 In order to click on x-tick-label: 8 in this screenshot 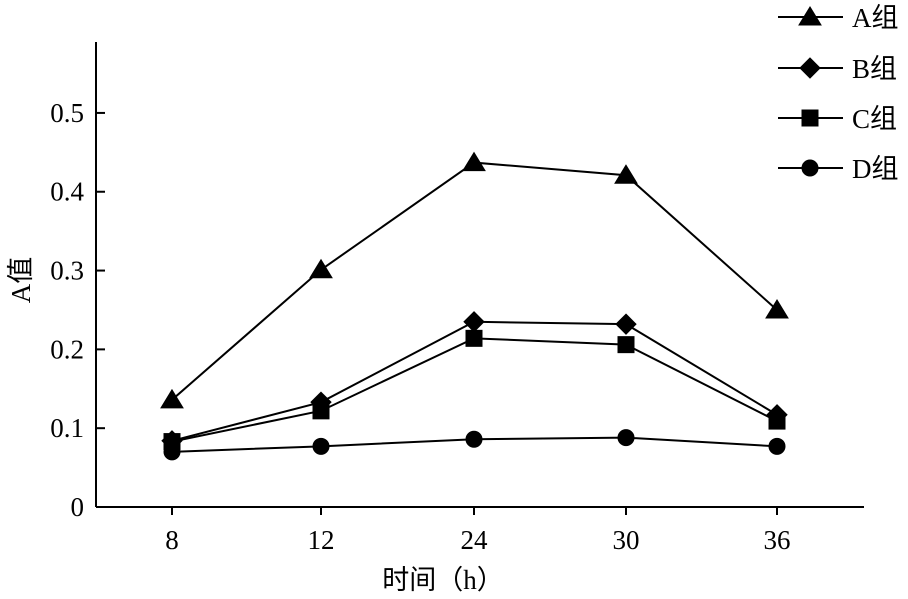, I will do `click(172, 540)`.